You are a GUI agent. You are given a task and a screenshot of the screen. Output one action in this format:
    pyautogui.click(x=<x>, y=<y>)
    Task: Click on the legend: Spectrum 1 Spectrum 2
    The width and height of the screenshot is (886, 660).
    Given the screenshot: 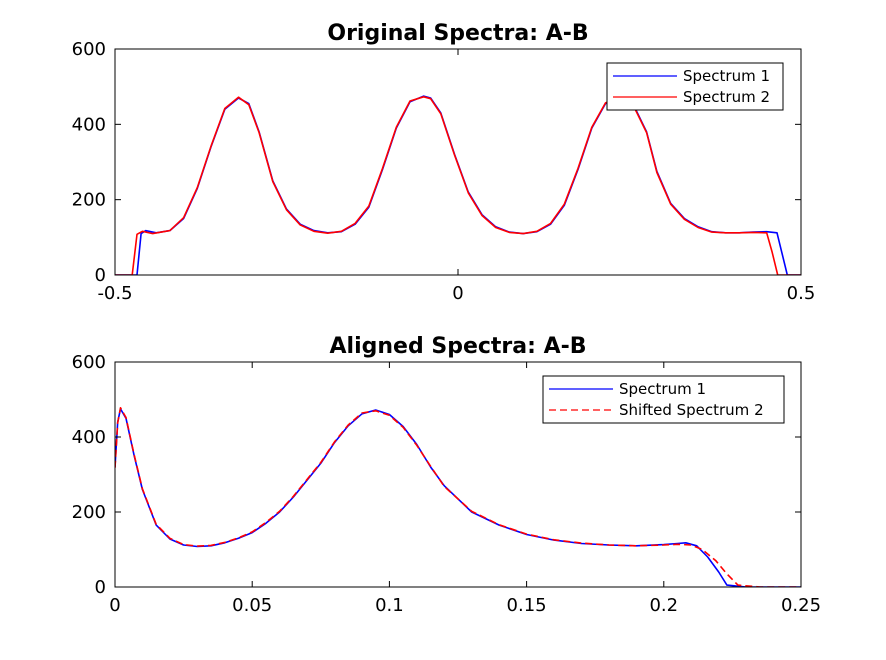 What is the action you would take?
    pyautogui.click(x=695, y=86)
    